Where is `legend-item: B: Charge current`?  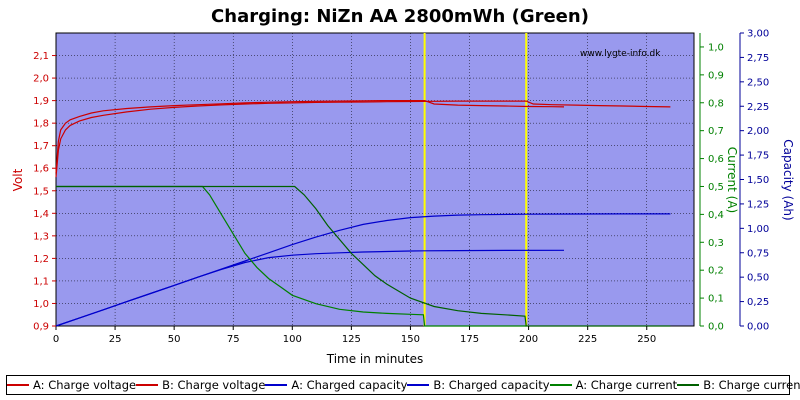 legend-item: B: Charge current is located at coordinates (738, 385).